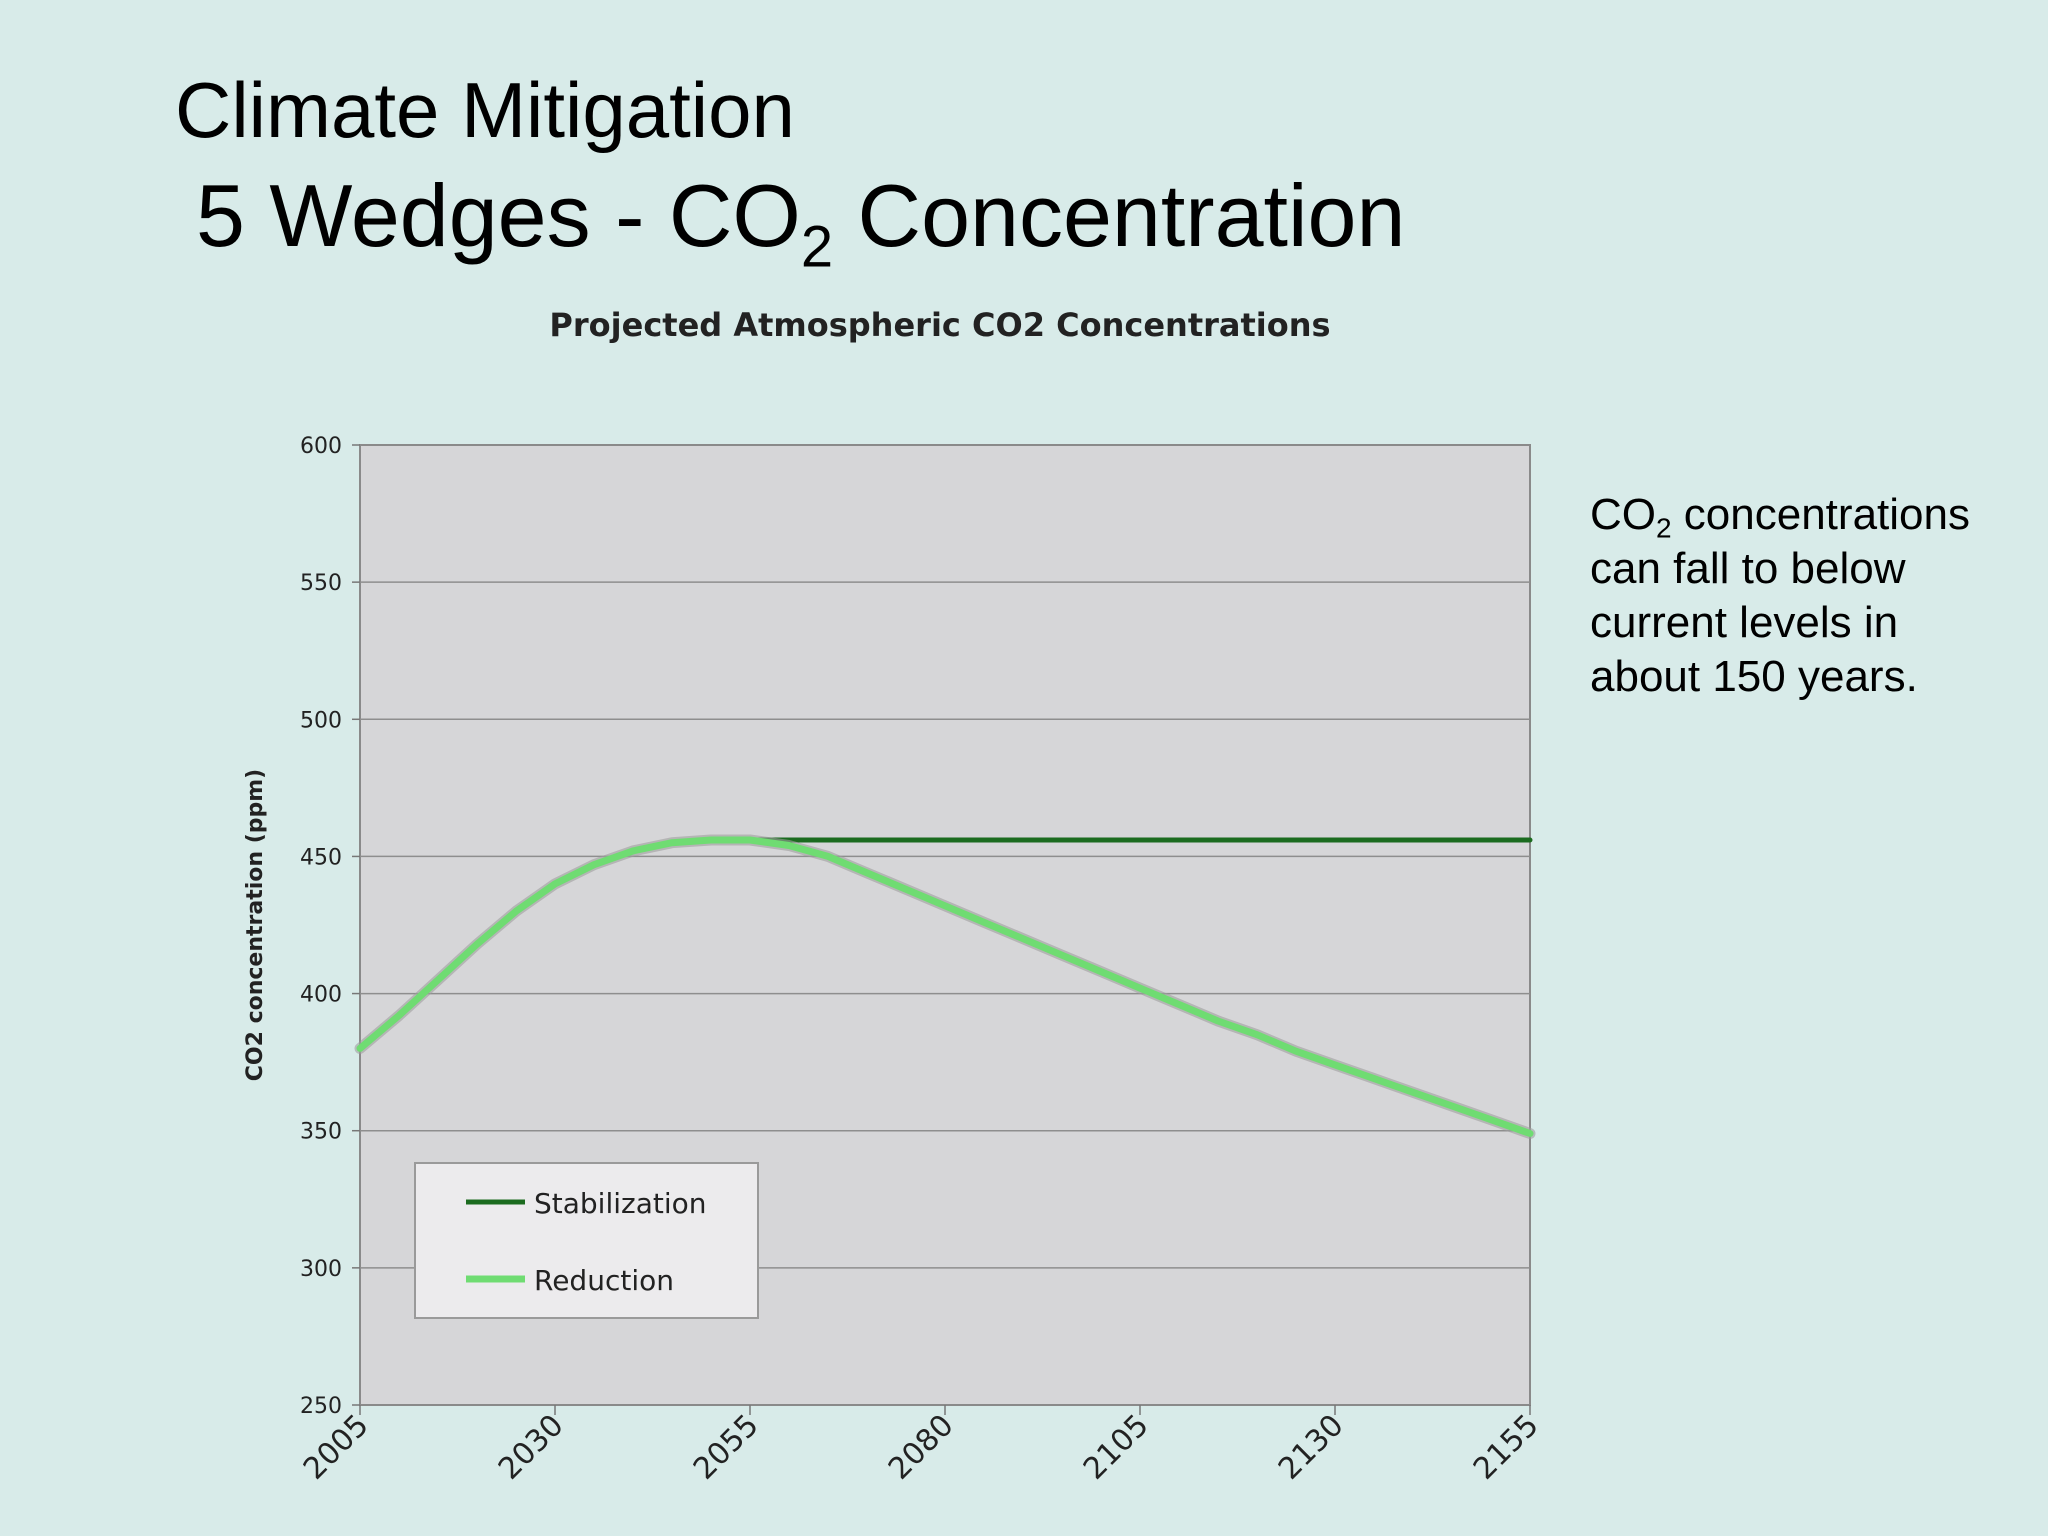  Describe the element at coordinates (620, 1203) in the screenshot. I see `legend-label-stabilization: Stabilization` at that location.